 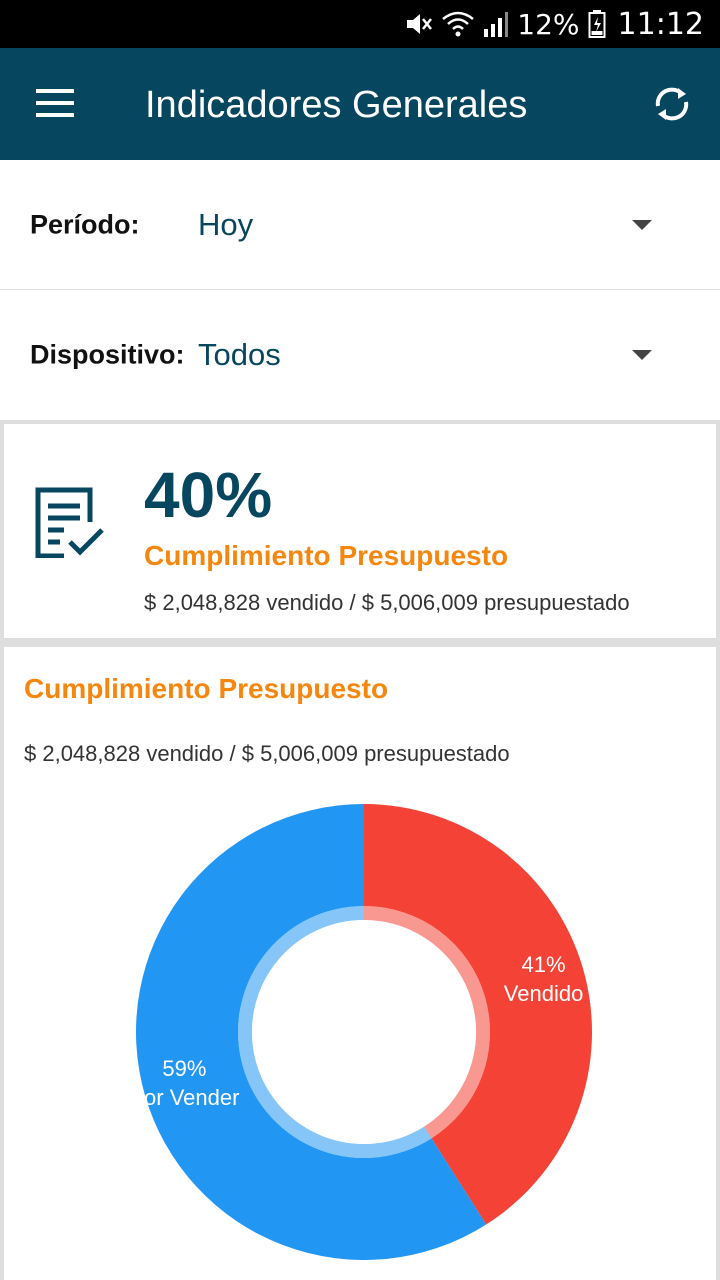 What do you see at coordinates (418, 24) in the screenshot?
I see `mute-icon` at bounding box center [418, 24].